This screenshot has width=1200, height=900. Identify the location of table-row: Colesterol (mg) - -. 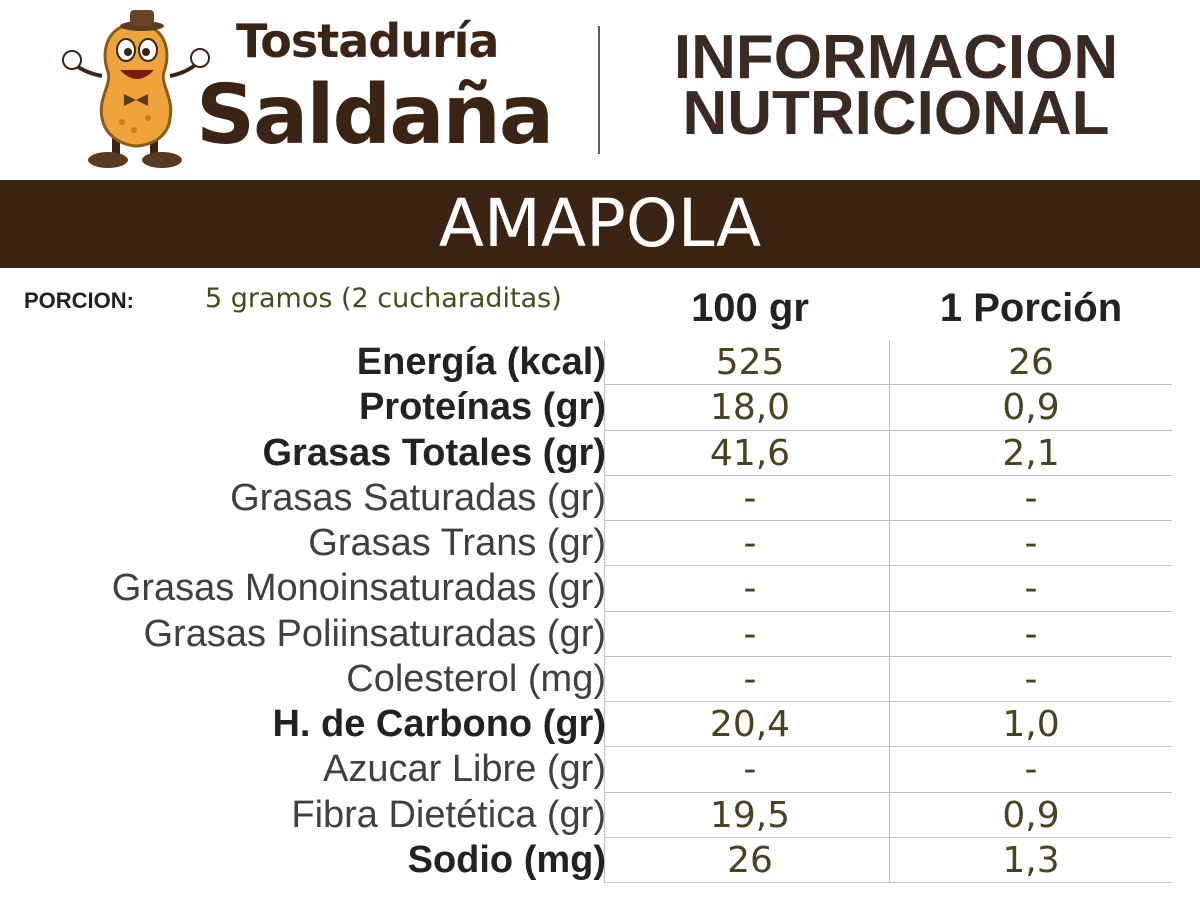
(600, 679).